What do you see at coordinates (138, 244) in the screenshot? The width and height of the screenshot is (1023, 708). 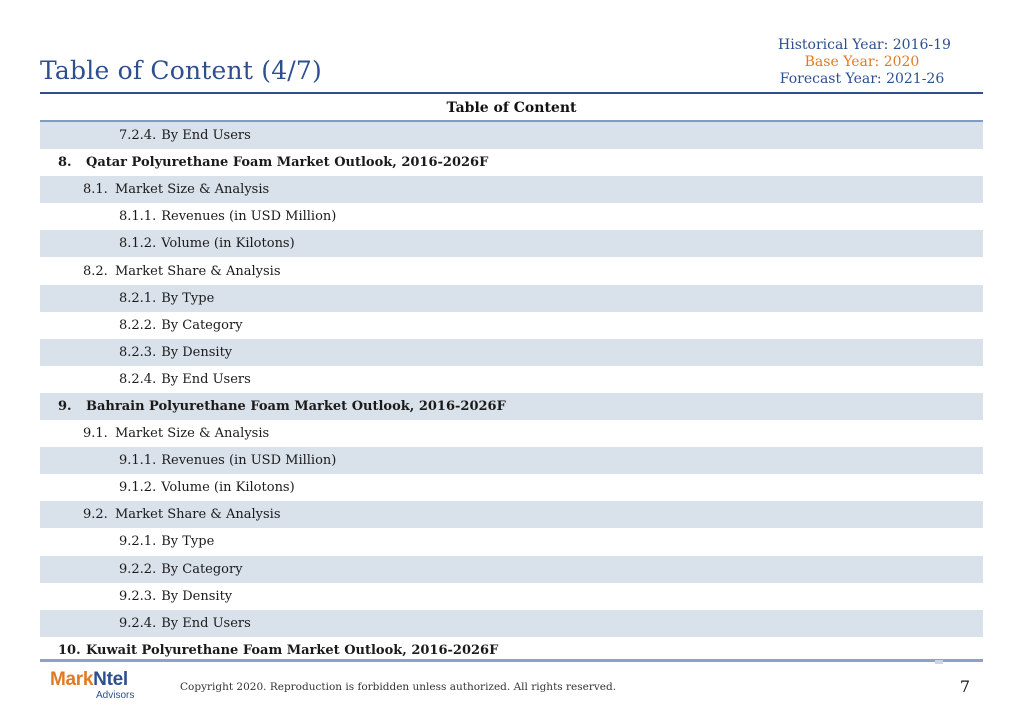 I see `toc-row-number: 8.1.2.` at bounding box center [138, 244].